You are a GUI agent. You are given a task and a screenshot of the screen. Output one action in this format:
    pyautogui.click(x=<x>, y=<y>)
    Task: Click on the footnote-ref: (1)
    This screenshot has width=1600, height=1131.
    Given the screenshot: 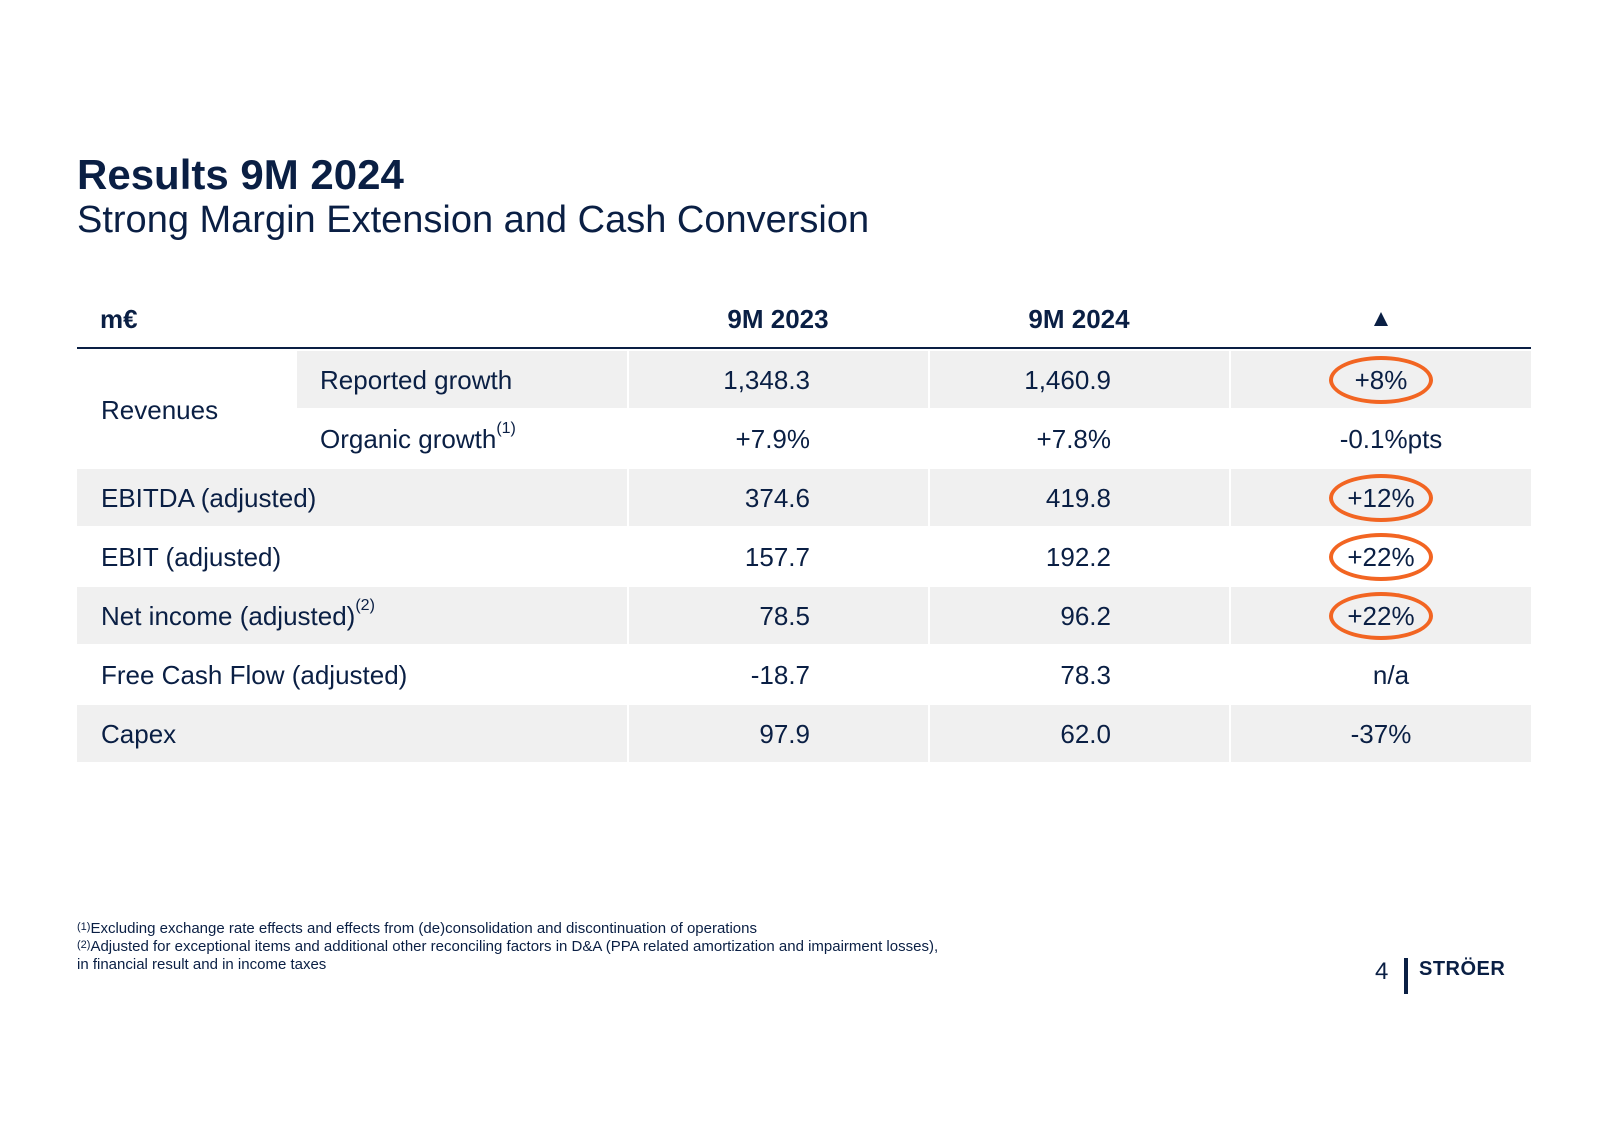 What is the action you would take?
    pyautogui.click(x=506, y=428)
    